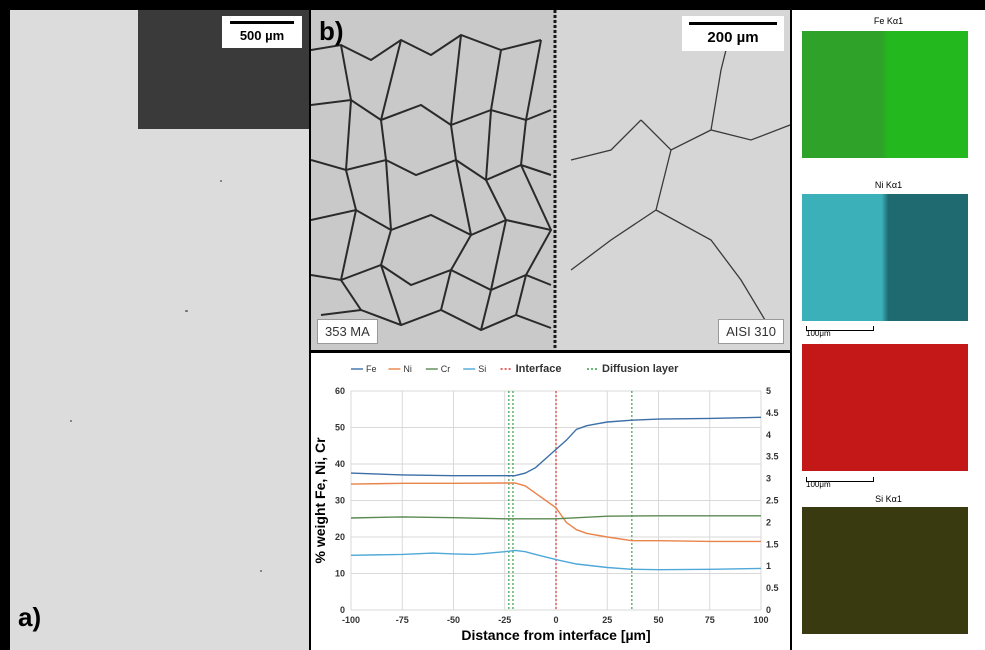  Describe the element at coordinates (340, 428) in the screenshot. I see `y-tick-label: 50` at that location.